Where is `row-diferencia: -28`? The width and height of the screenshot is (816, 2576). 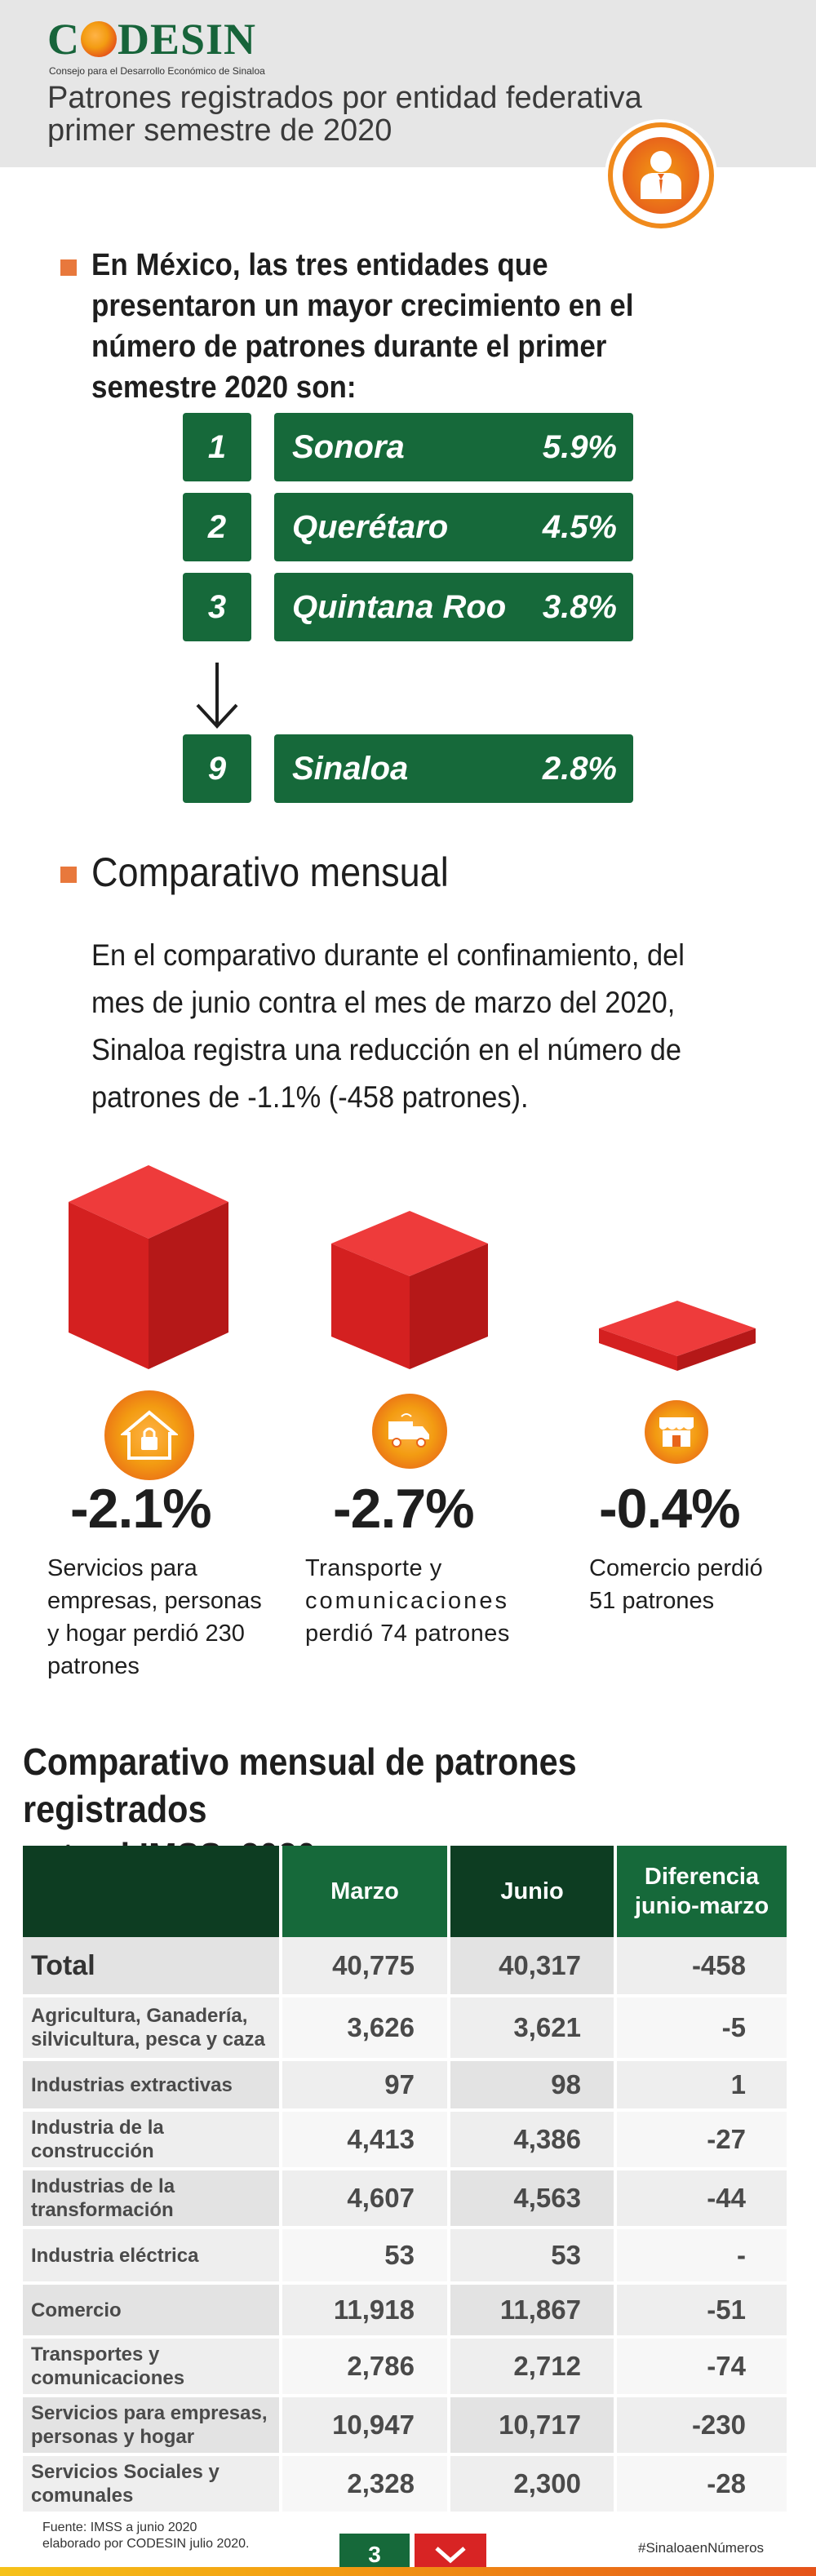 row-diferencia: -28 is located at coordinates (700, 2484).